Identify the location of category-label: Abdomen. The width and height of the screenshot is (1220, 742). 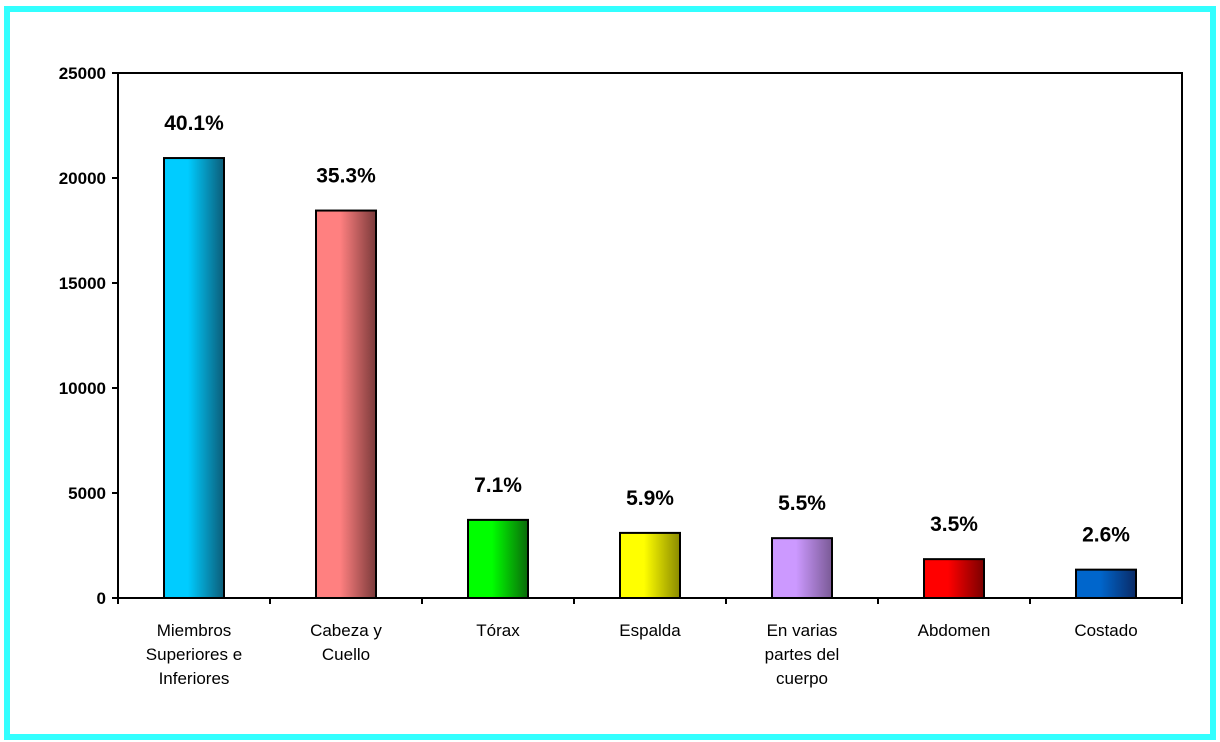
(954, 630).